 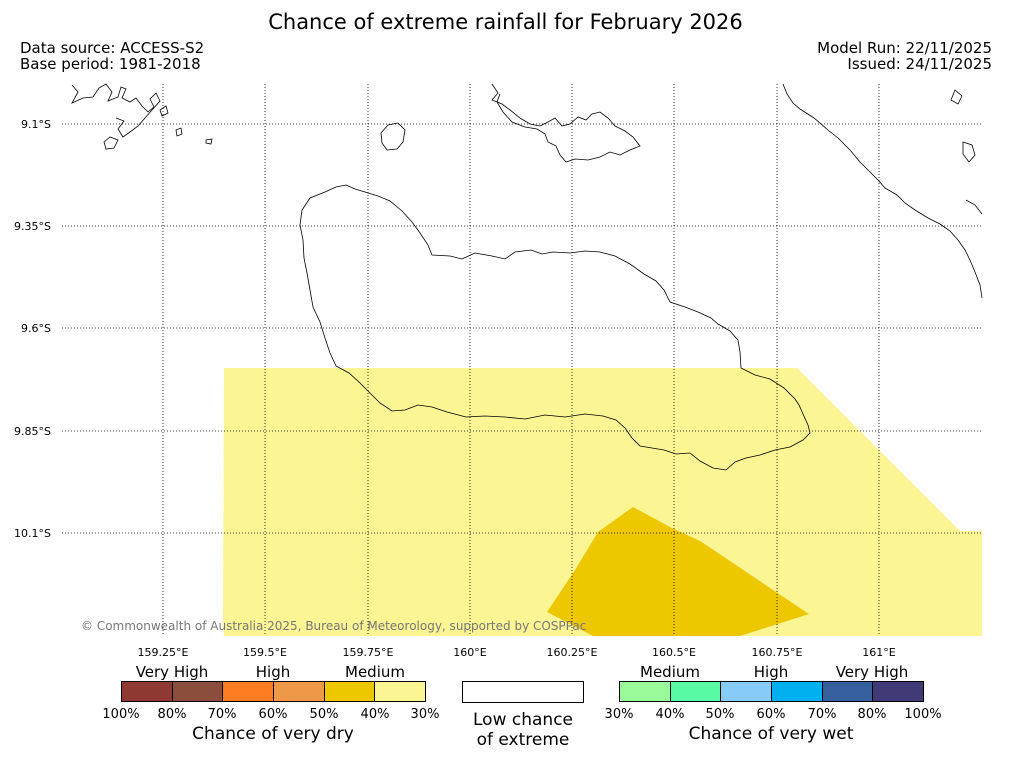 I want to click on low-chance-line2: of extreme, so click(x=523, y=740).